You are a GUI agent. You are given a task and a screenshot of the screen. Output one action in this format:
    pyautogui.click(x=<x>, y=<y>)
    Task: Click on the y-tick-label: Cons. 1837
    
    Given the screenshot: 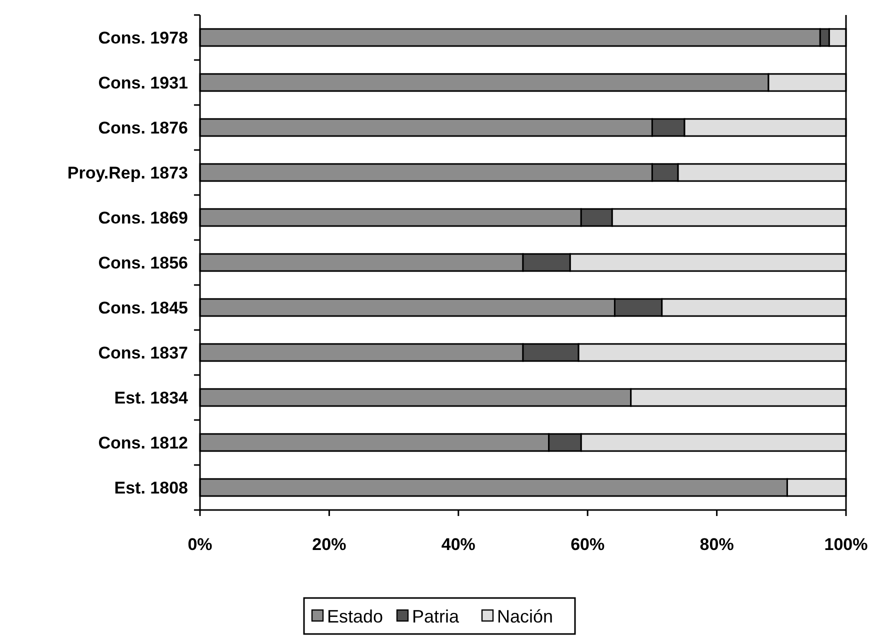 What is the action you would take?
    pyautogui.click(x=143, y=352)
    